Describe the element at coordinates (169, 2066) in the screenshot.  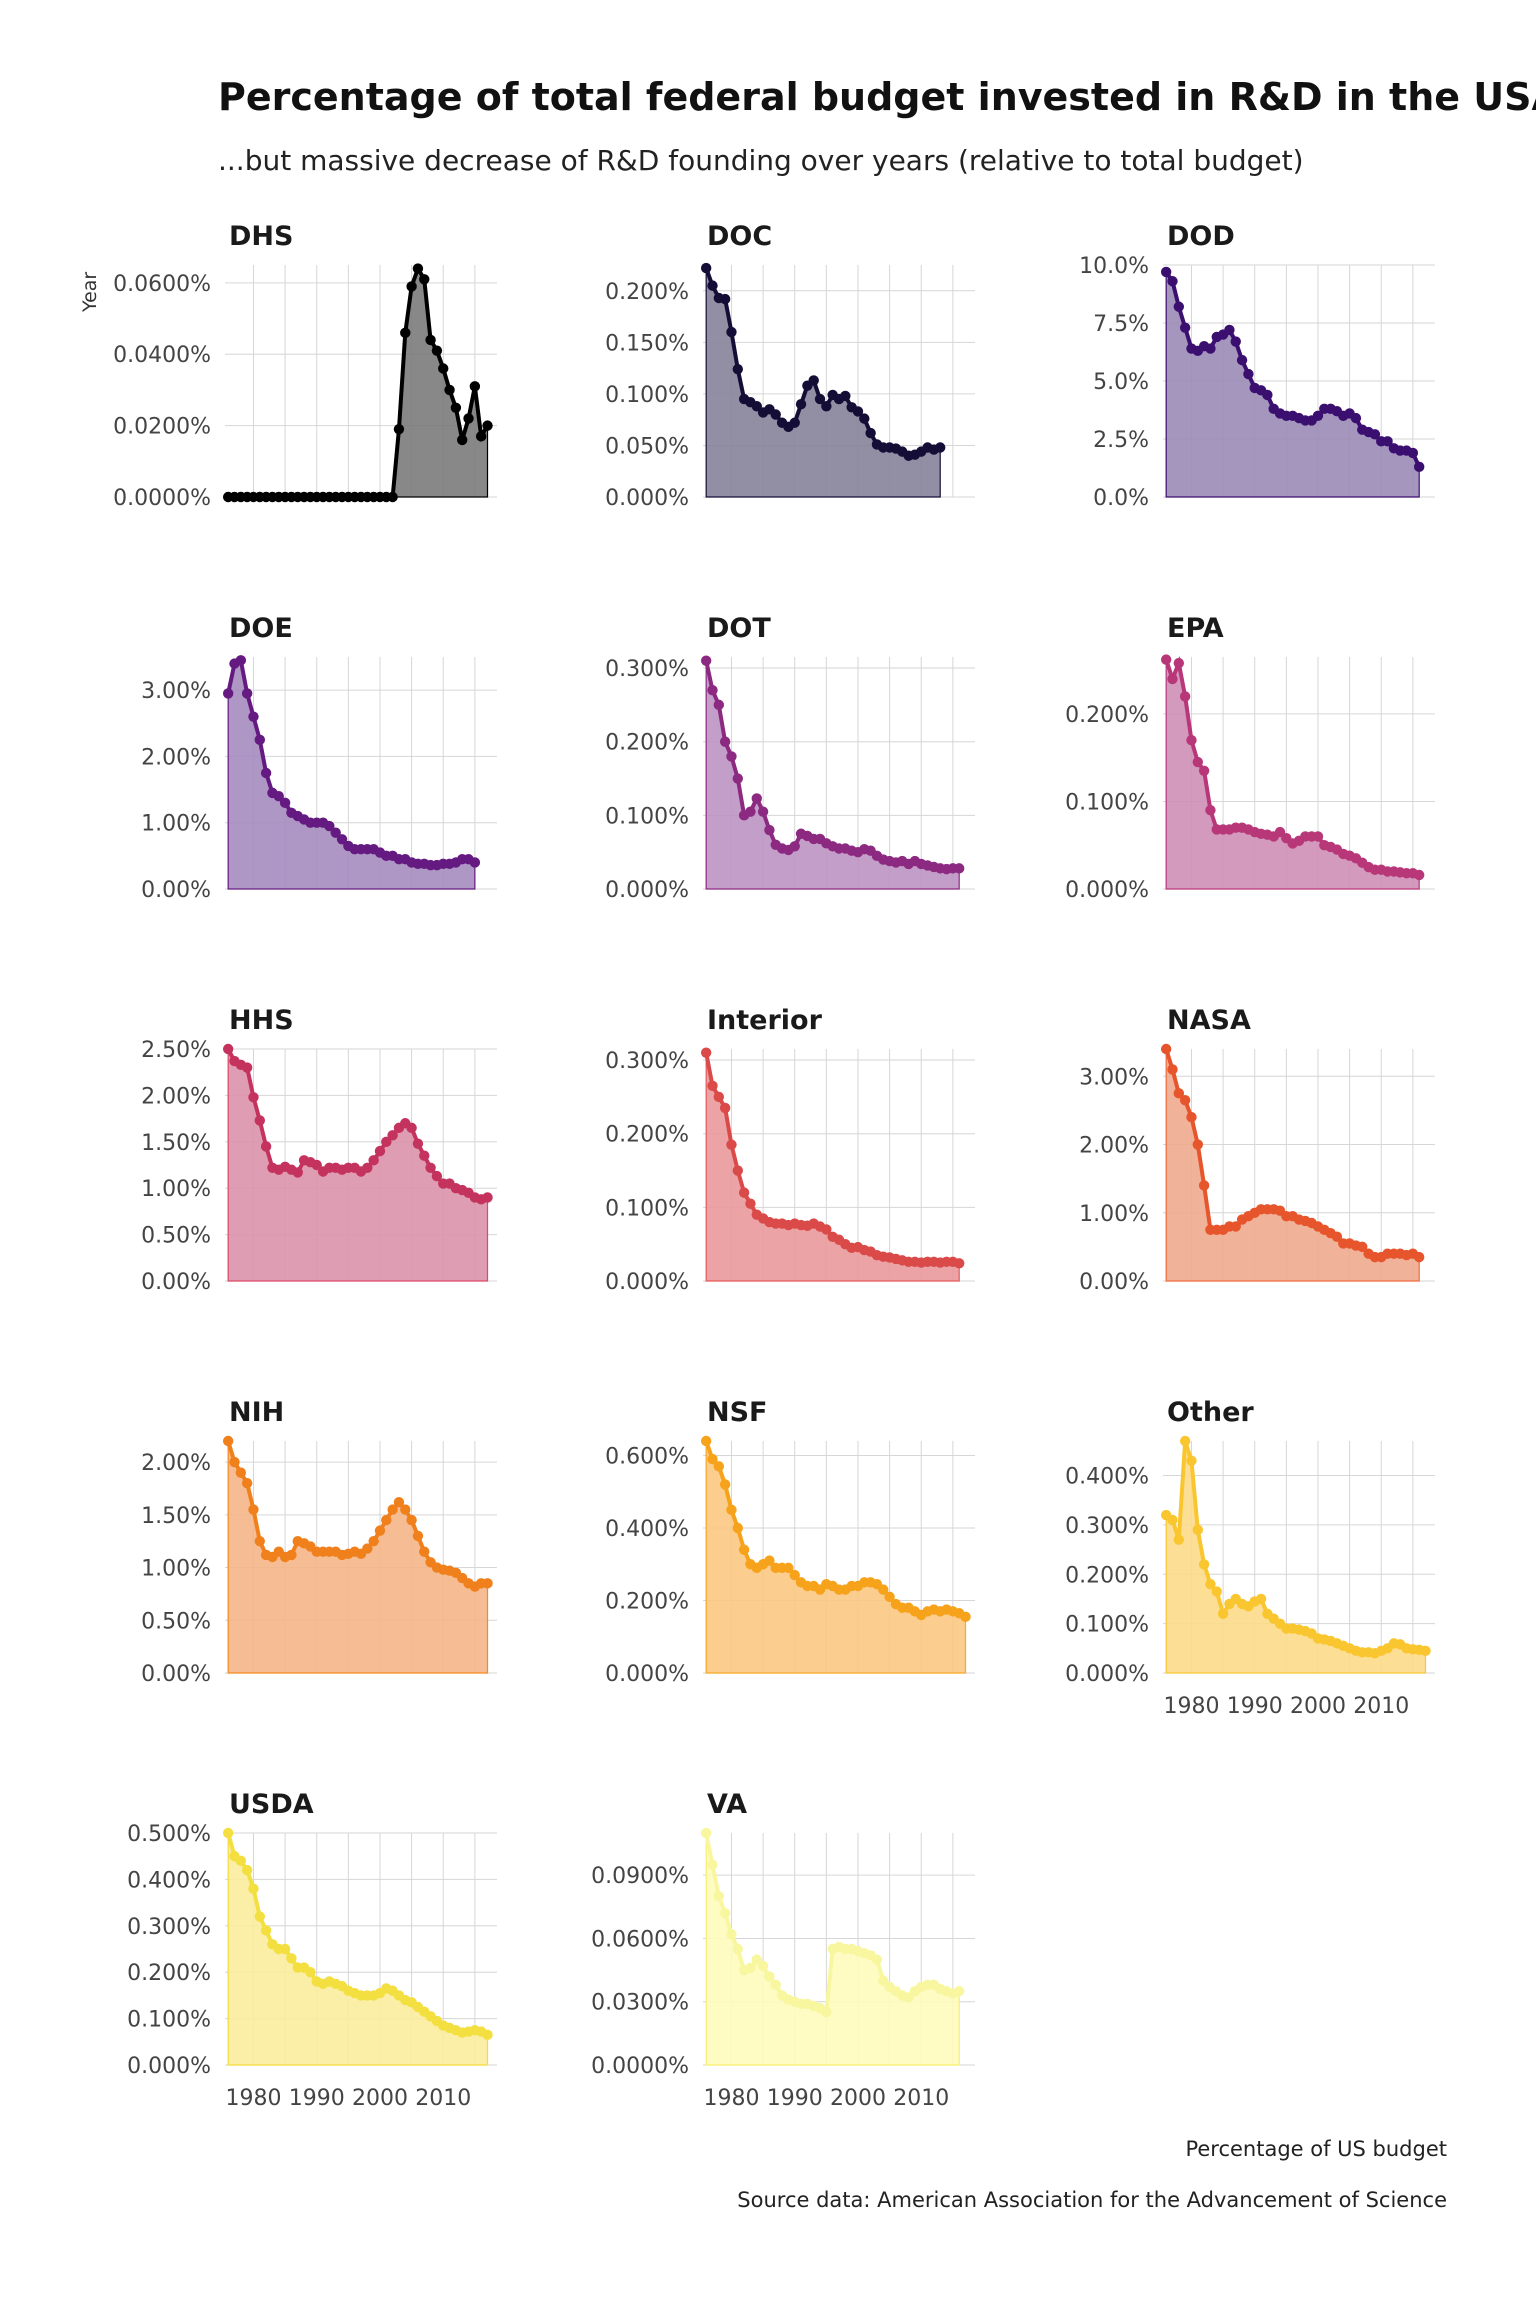
I see `y-tick-label: 0.000%` at that location.